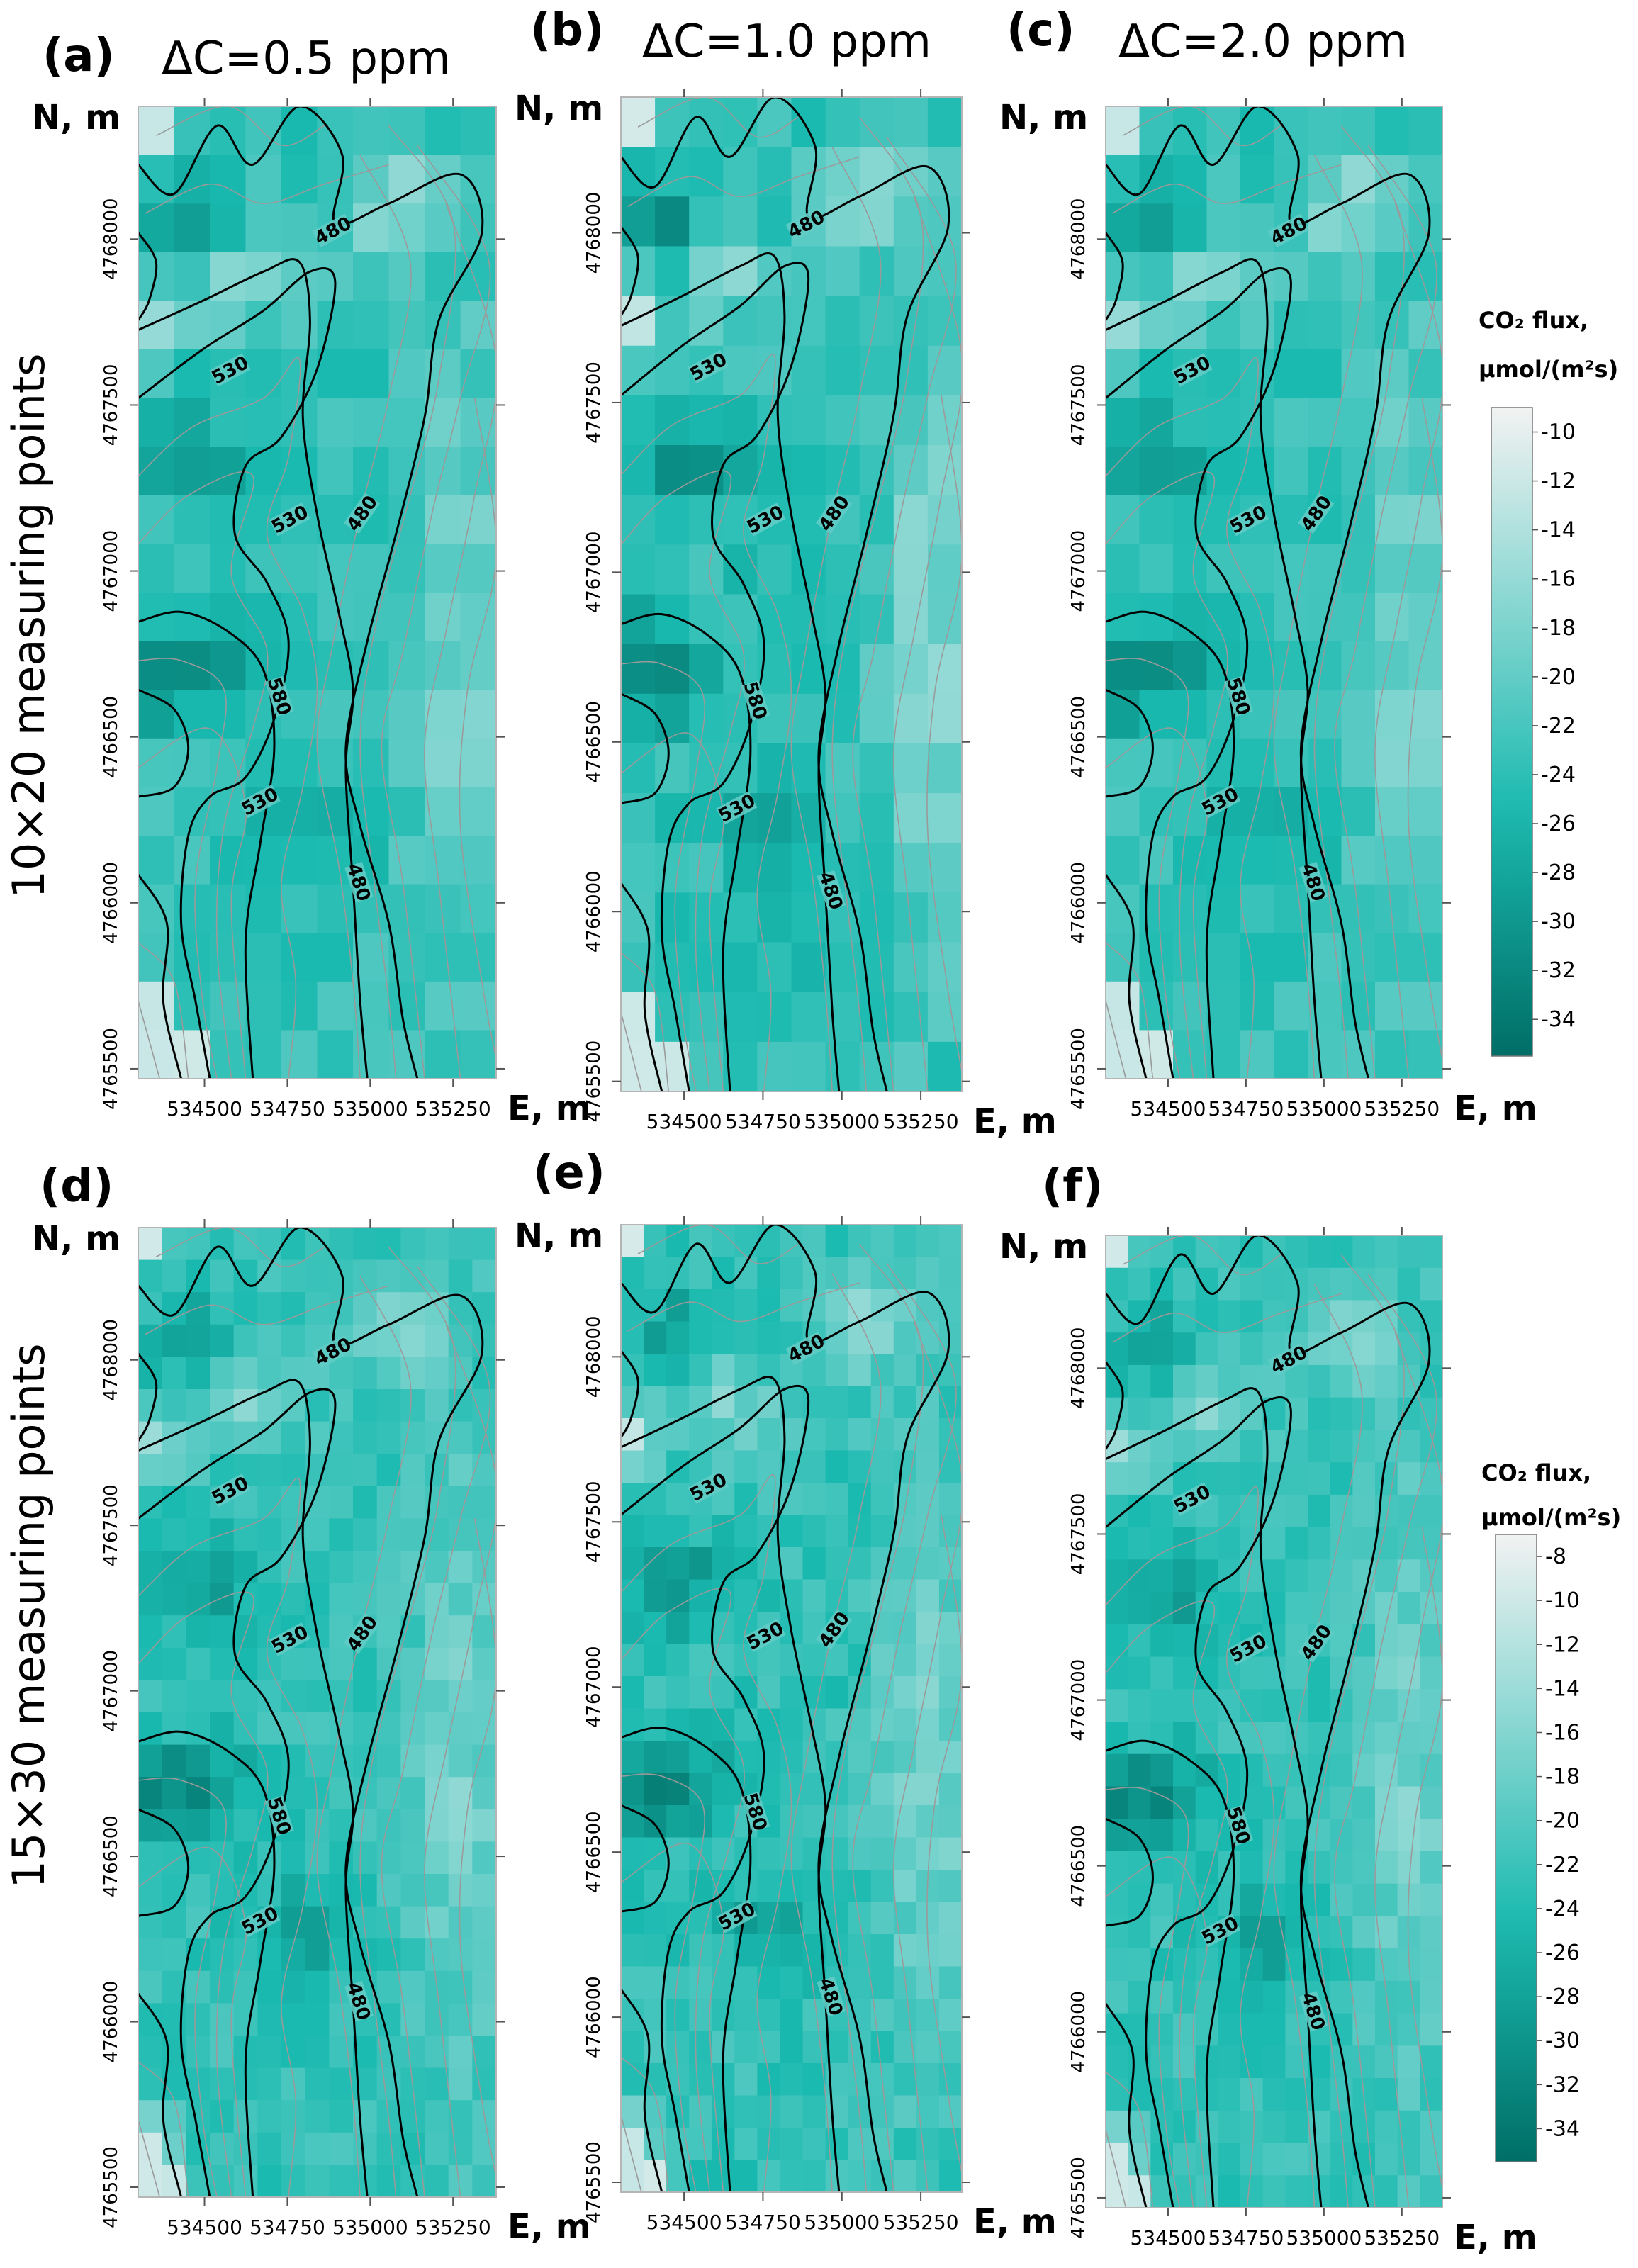  Describe the element at coordinates (1274, 592) in the screenshot. I see `heatmap-cells` at that location.